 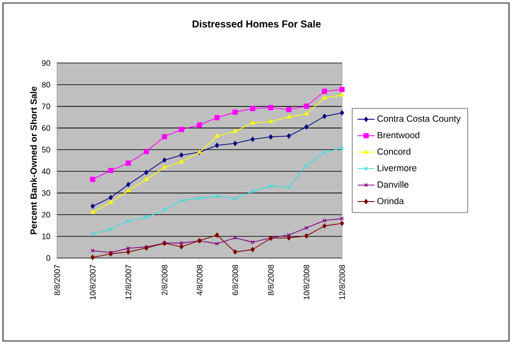 What do you see at coordinates (393, 151) in the screenshot?
I see `legend-label: Concord` at bounding box center [393, 151].